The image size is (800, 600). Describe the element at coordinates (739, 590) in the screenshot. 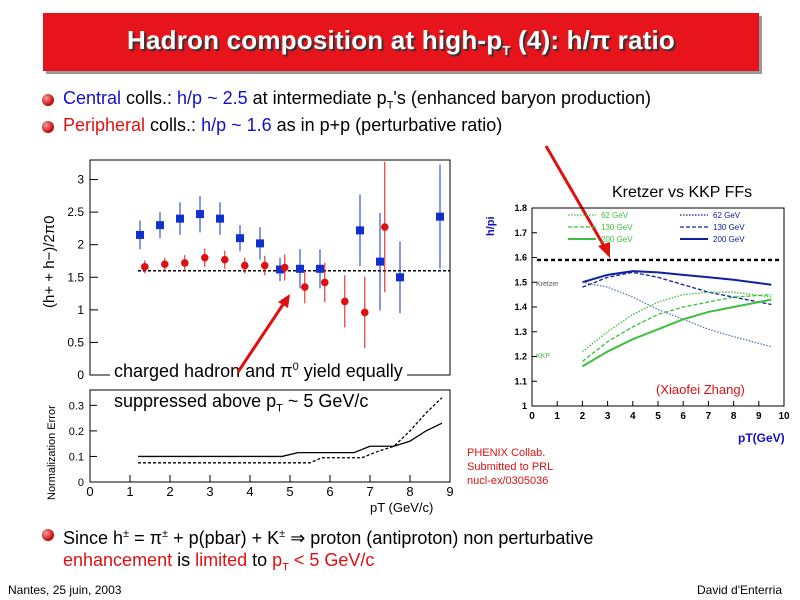

I see `footer-right: David d'Enterria` at that location.